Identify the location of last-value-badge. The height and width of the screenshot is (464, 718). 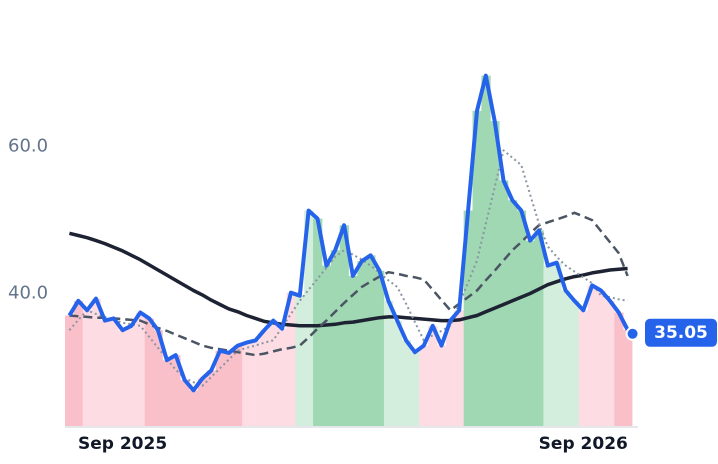
(681, 332).